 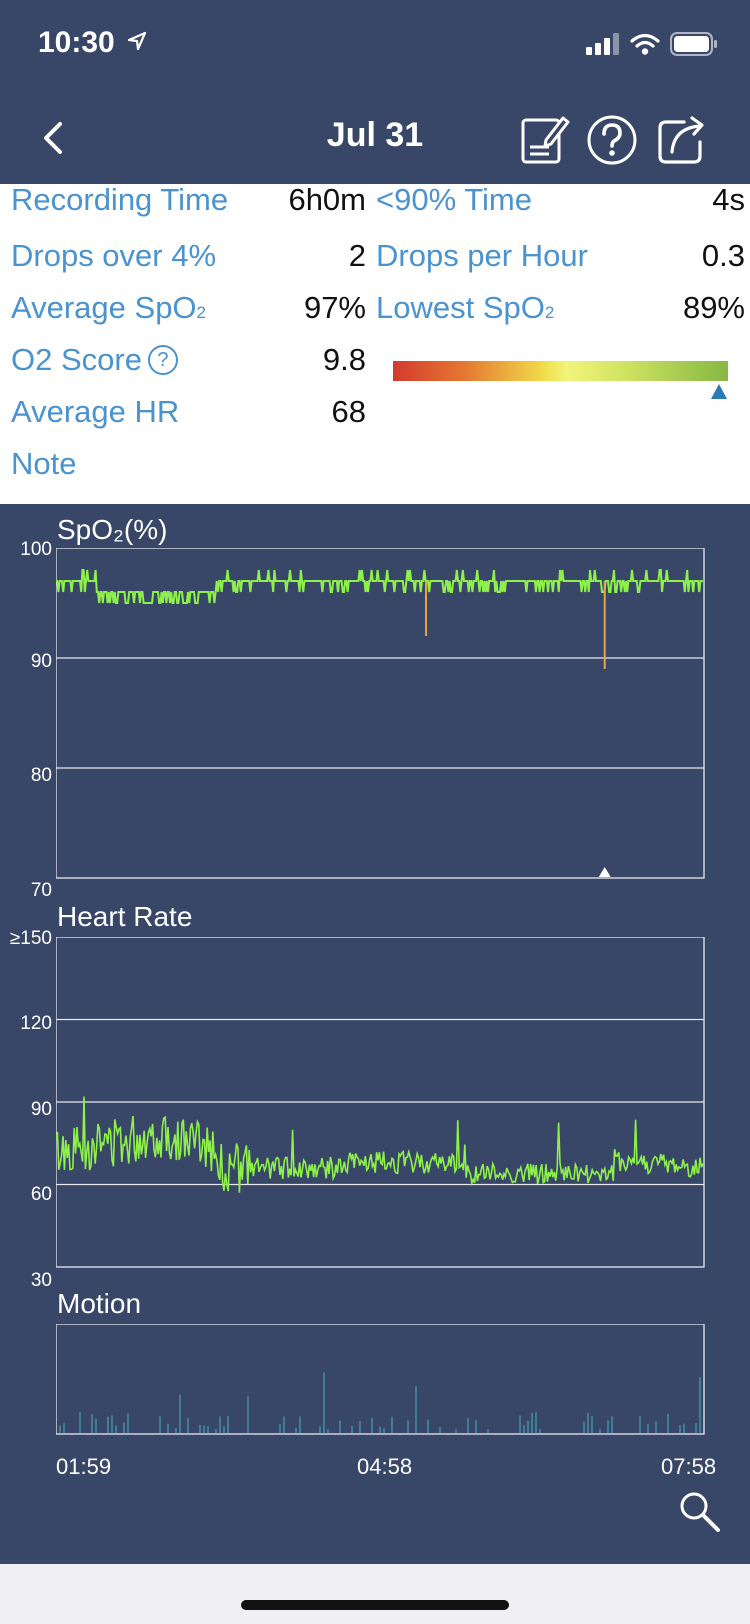 What do you see at coordinates (602, 44) in the screenshot?
I see `cellular-signal-icon` at bounding box center [602, 44].